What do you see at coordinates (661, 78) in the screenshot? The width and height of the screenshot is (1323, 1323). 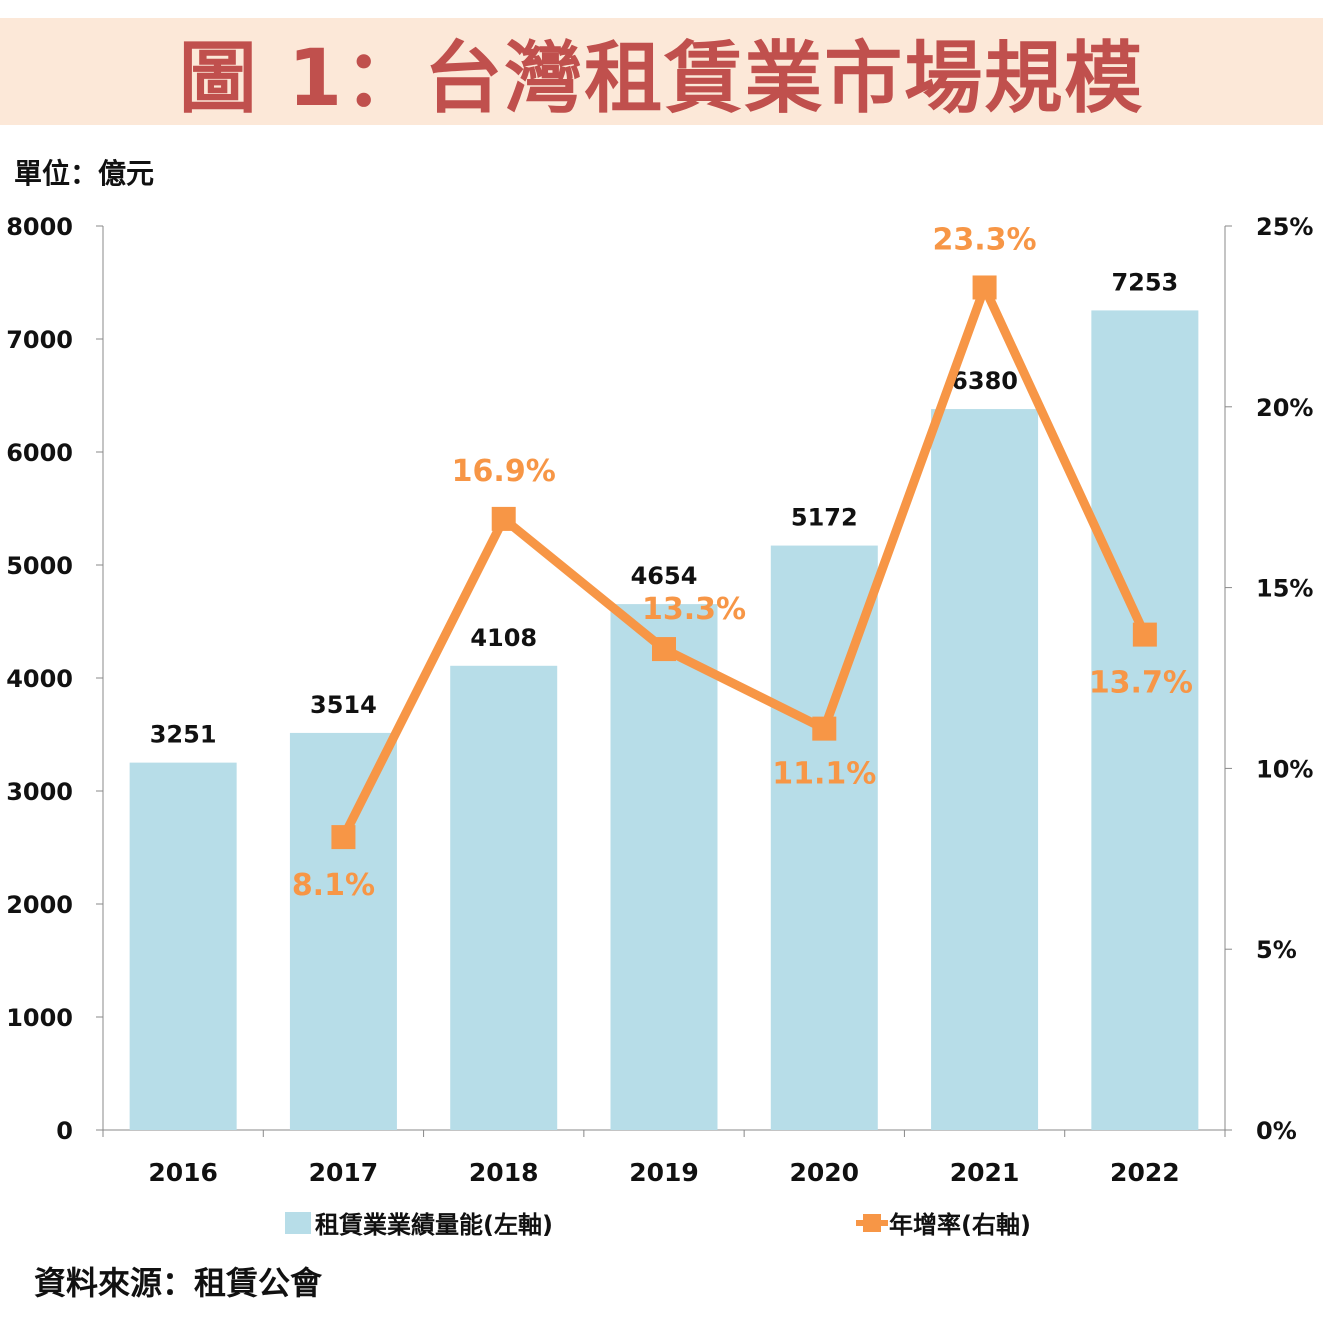 I see `chart-title: 圖 1：台灣租賃業市場規模` at bounding box center [661, 78].